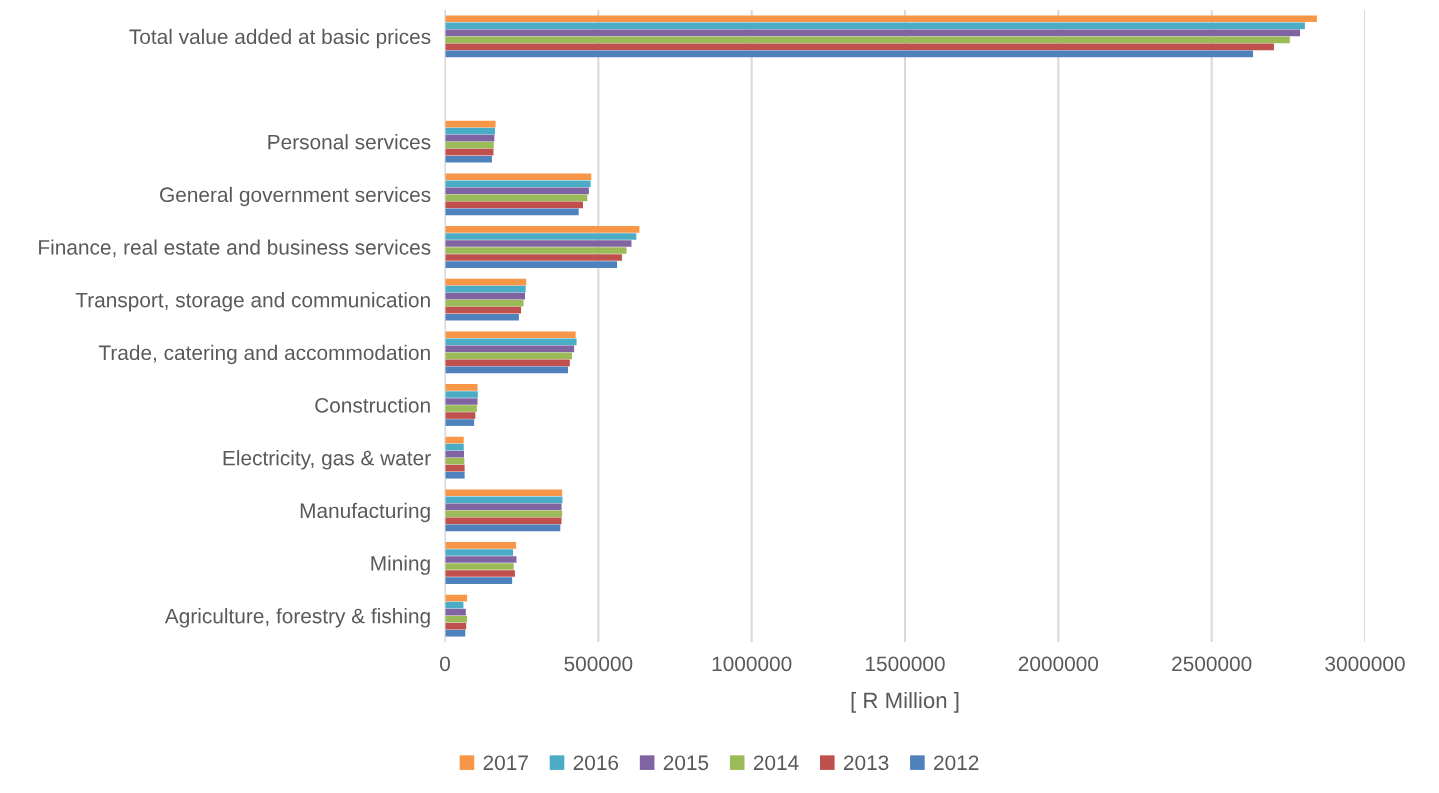 This screenshot has height=793, width=1439. I want to click on y-tick-label: Manufacturing, so click(365, 512).